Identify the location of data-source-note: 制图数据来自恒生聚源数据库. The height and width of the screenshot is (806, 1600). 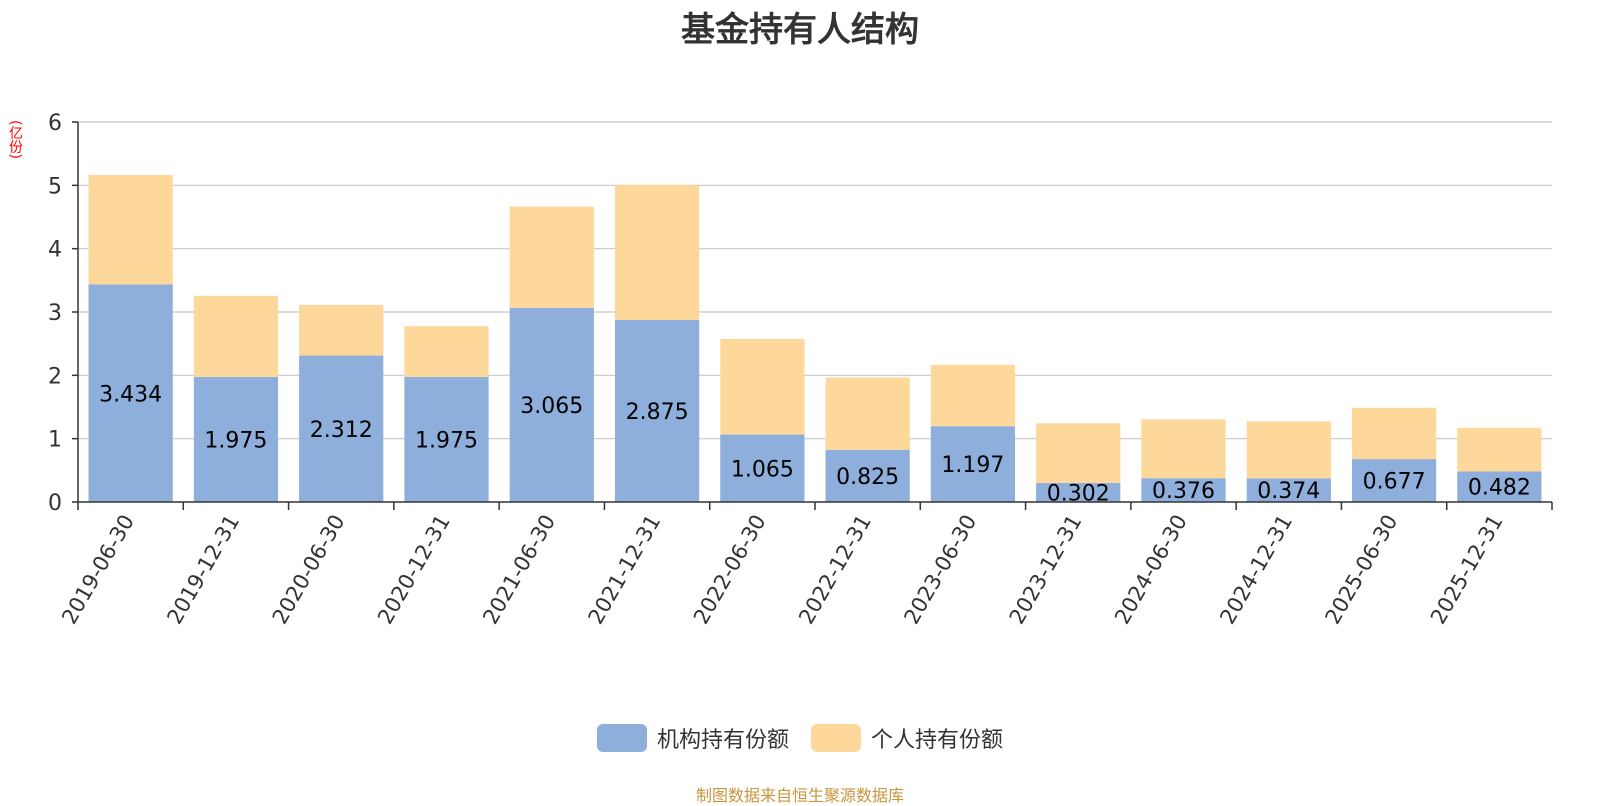
(799, 795).